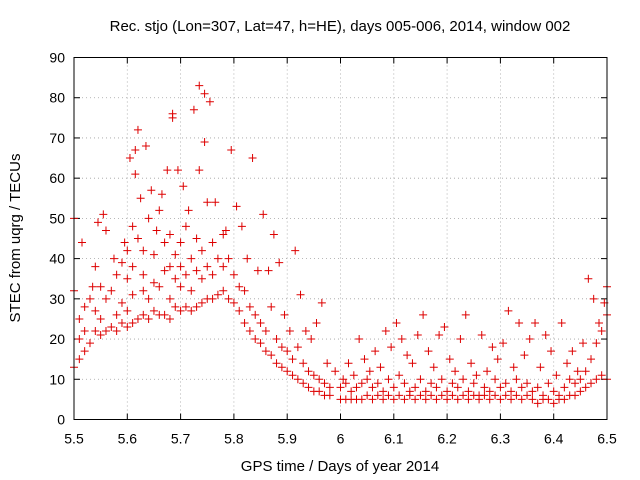 This screenshot has height=480, width=640. What do you see at coordinates (57, 259) in the screenshot?
I see `y-tick-label: 40` at bounding box center [57, 259].